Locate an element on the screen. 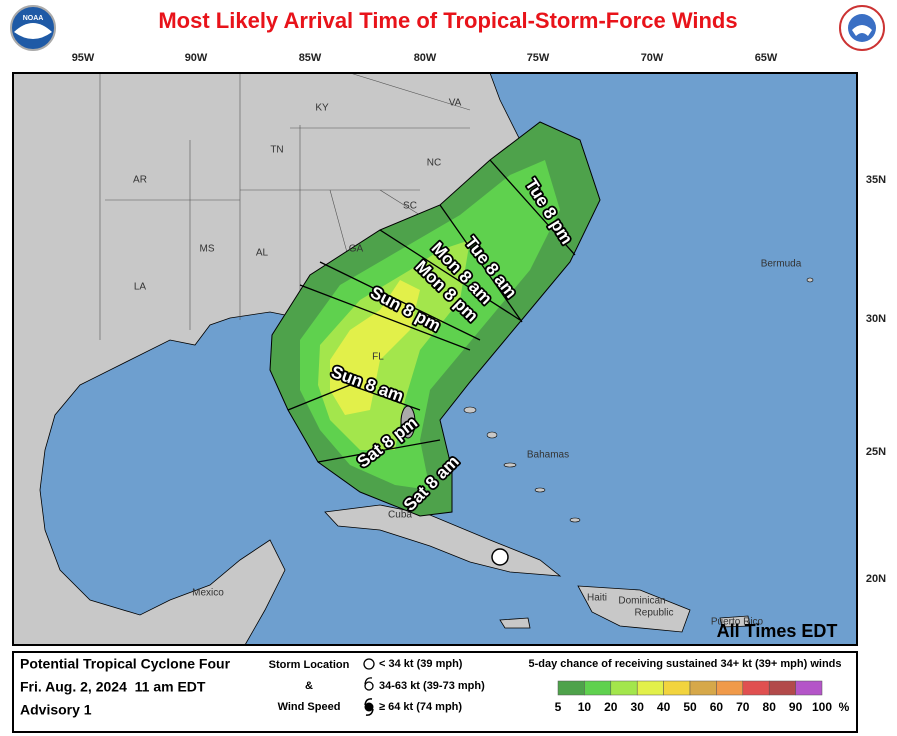 The width and height of the screenshot is (897, 736). place-label: Puerto Rico is located at coordinates (737, 622).